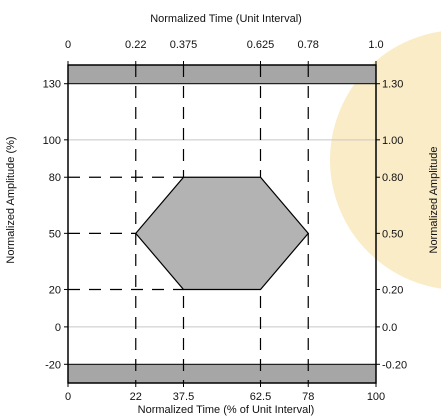 This screenshot has width=441, height=420. Describe the element at coordinates (260, 397) in the screenshot. I see `x-bottom-tick-label: 62.5` at that location.